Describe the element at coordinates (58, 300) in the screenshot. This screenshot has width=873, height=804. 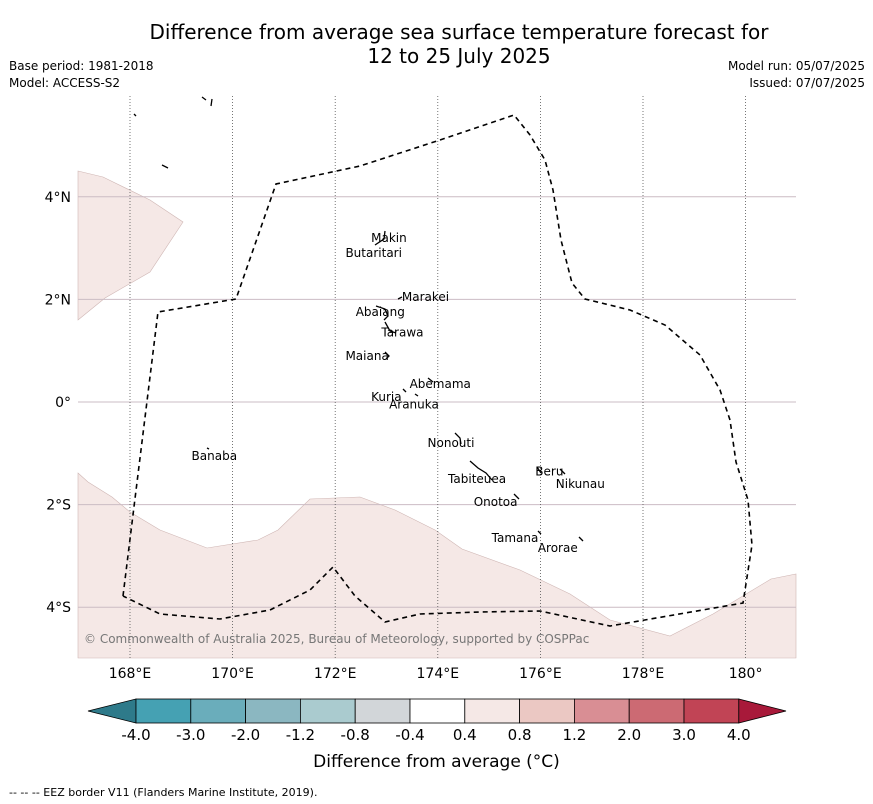
I see `lat-tick-label: 2°N` at that location.